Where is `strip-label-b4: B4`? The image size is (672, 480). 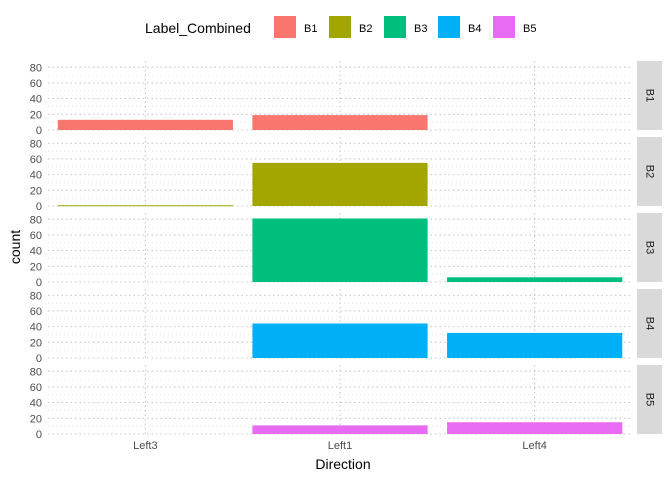 strip-label-b4: B4 is located at coordinates (650, 323).